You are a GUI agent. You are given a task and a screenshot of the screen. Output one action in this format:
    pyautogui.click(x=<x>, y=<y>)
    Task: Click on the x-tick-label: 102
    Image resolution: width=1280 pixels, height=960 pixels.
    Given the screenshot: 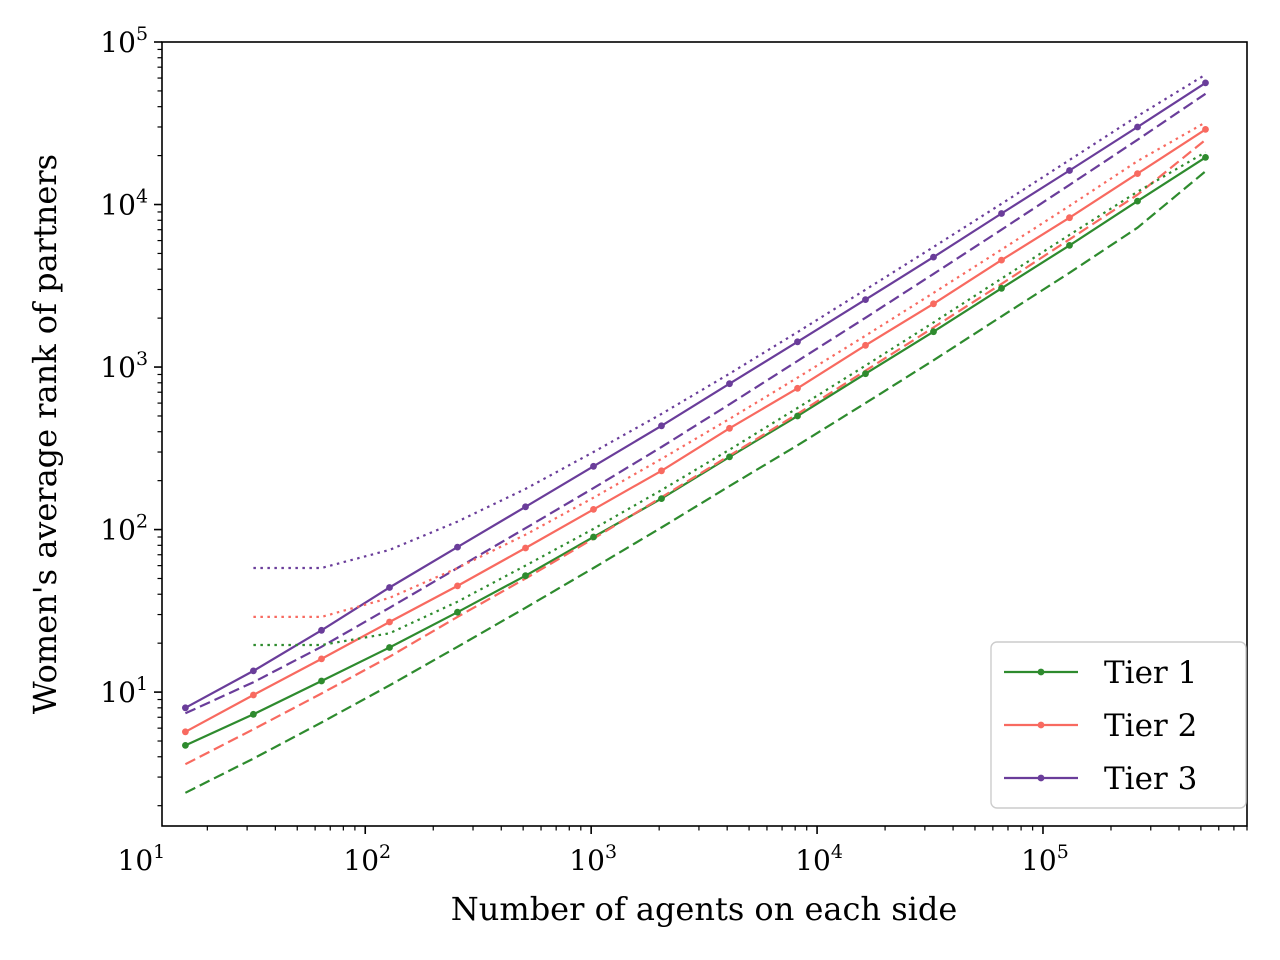 What is the action you would take?
    pyautogui.click(x=367, y=859)
    